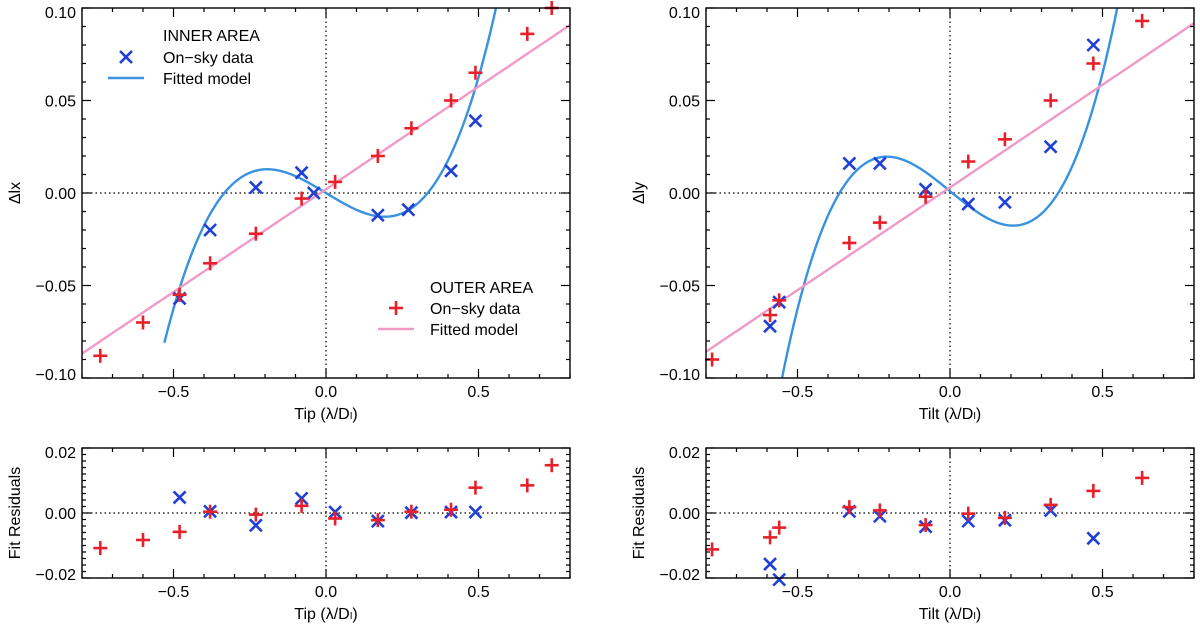 Image resolution: width=1200 pixels, height=634 pixels. Describe the element at coordinates (60, 13) in the screenshot. I see `tip-main-ytick-label-4: 0.10` at that location.